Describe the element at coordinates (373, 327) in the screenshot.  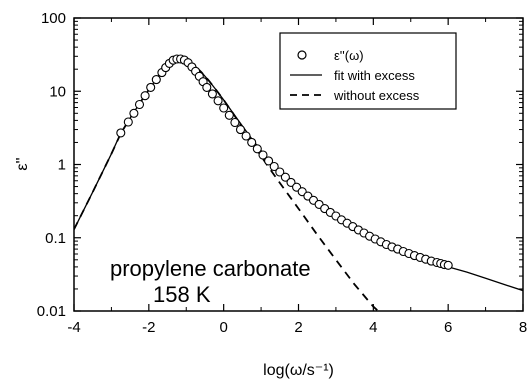
I see `x-tick-label: 4` at that location.